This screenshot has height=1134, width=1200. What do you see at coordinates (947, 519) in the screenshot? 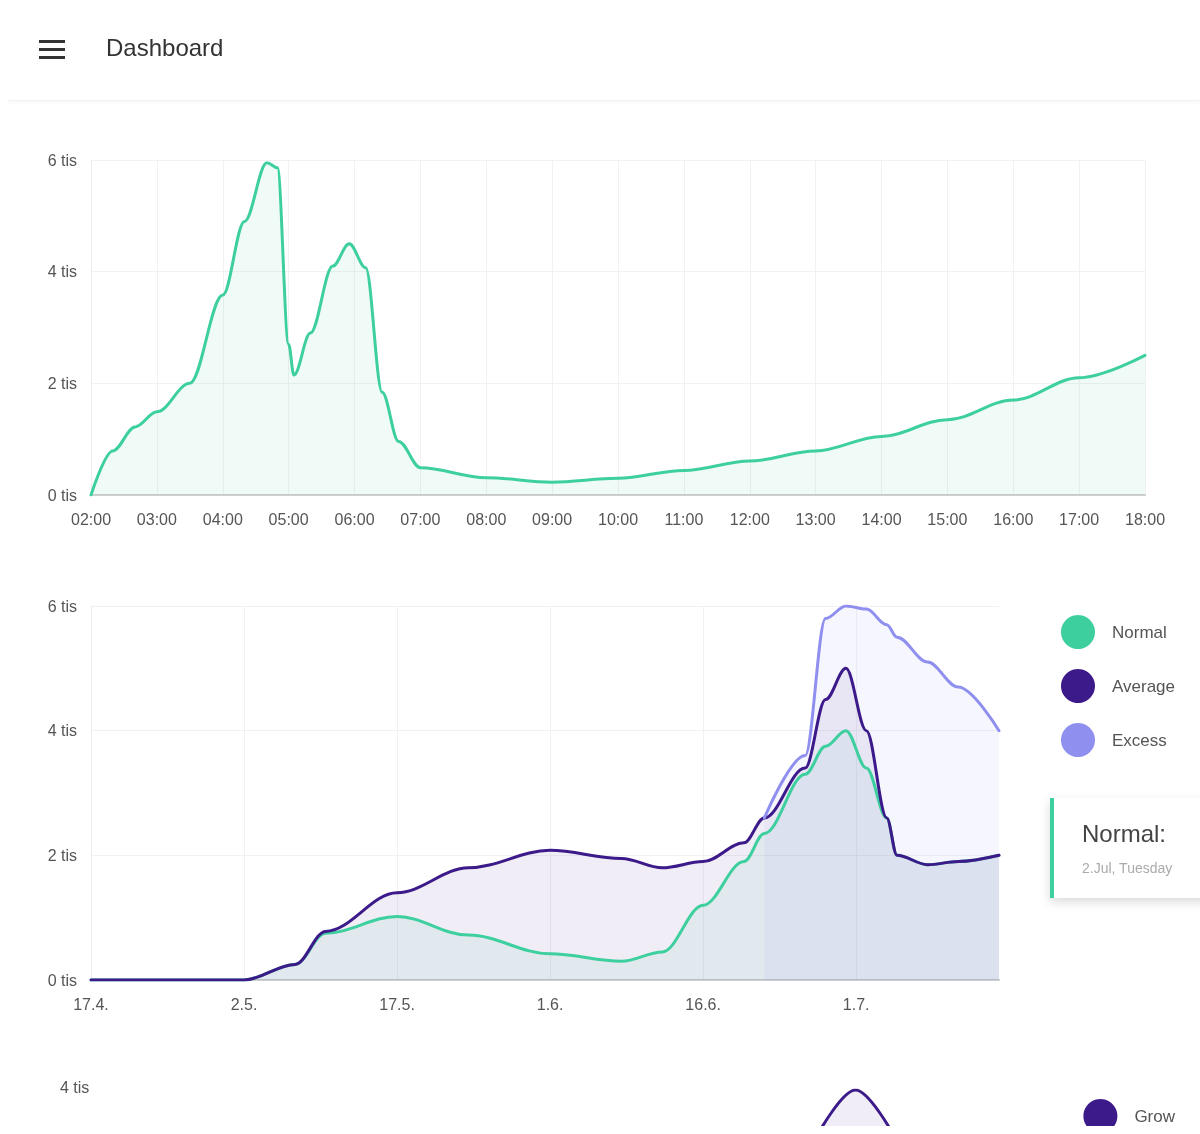
I see `x-tick-label: 15:00` at bounding box center [947, 519].